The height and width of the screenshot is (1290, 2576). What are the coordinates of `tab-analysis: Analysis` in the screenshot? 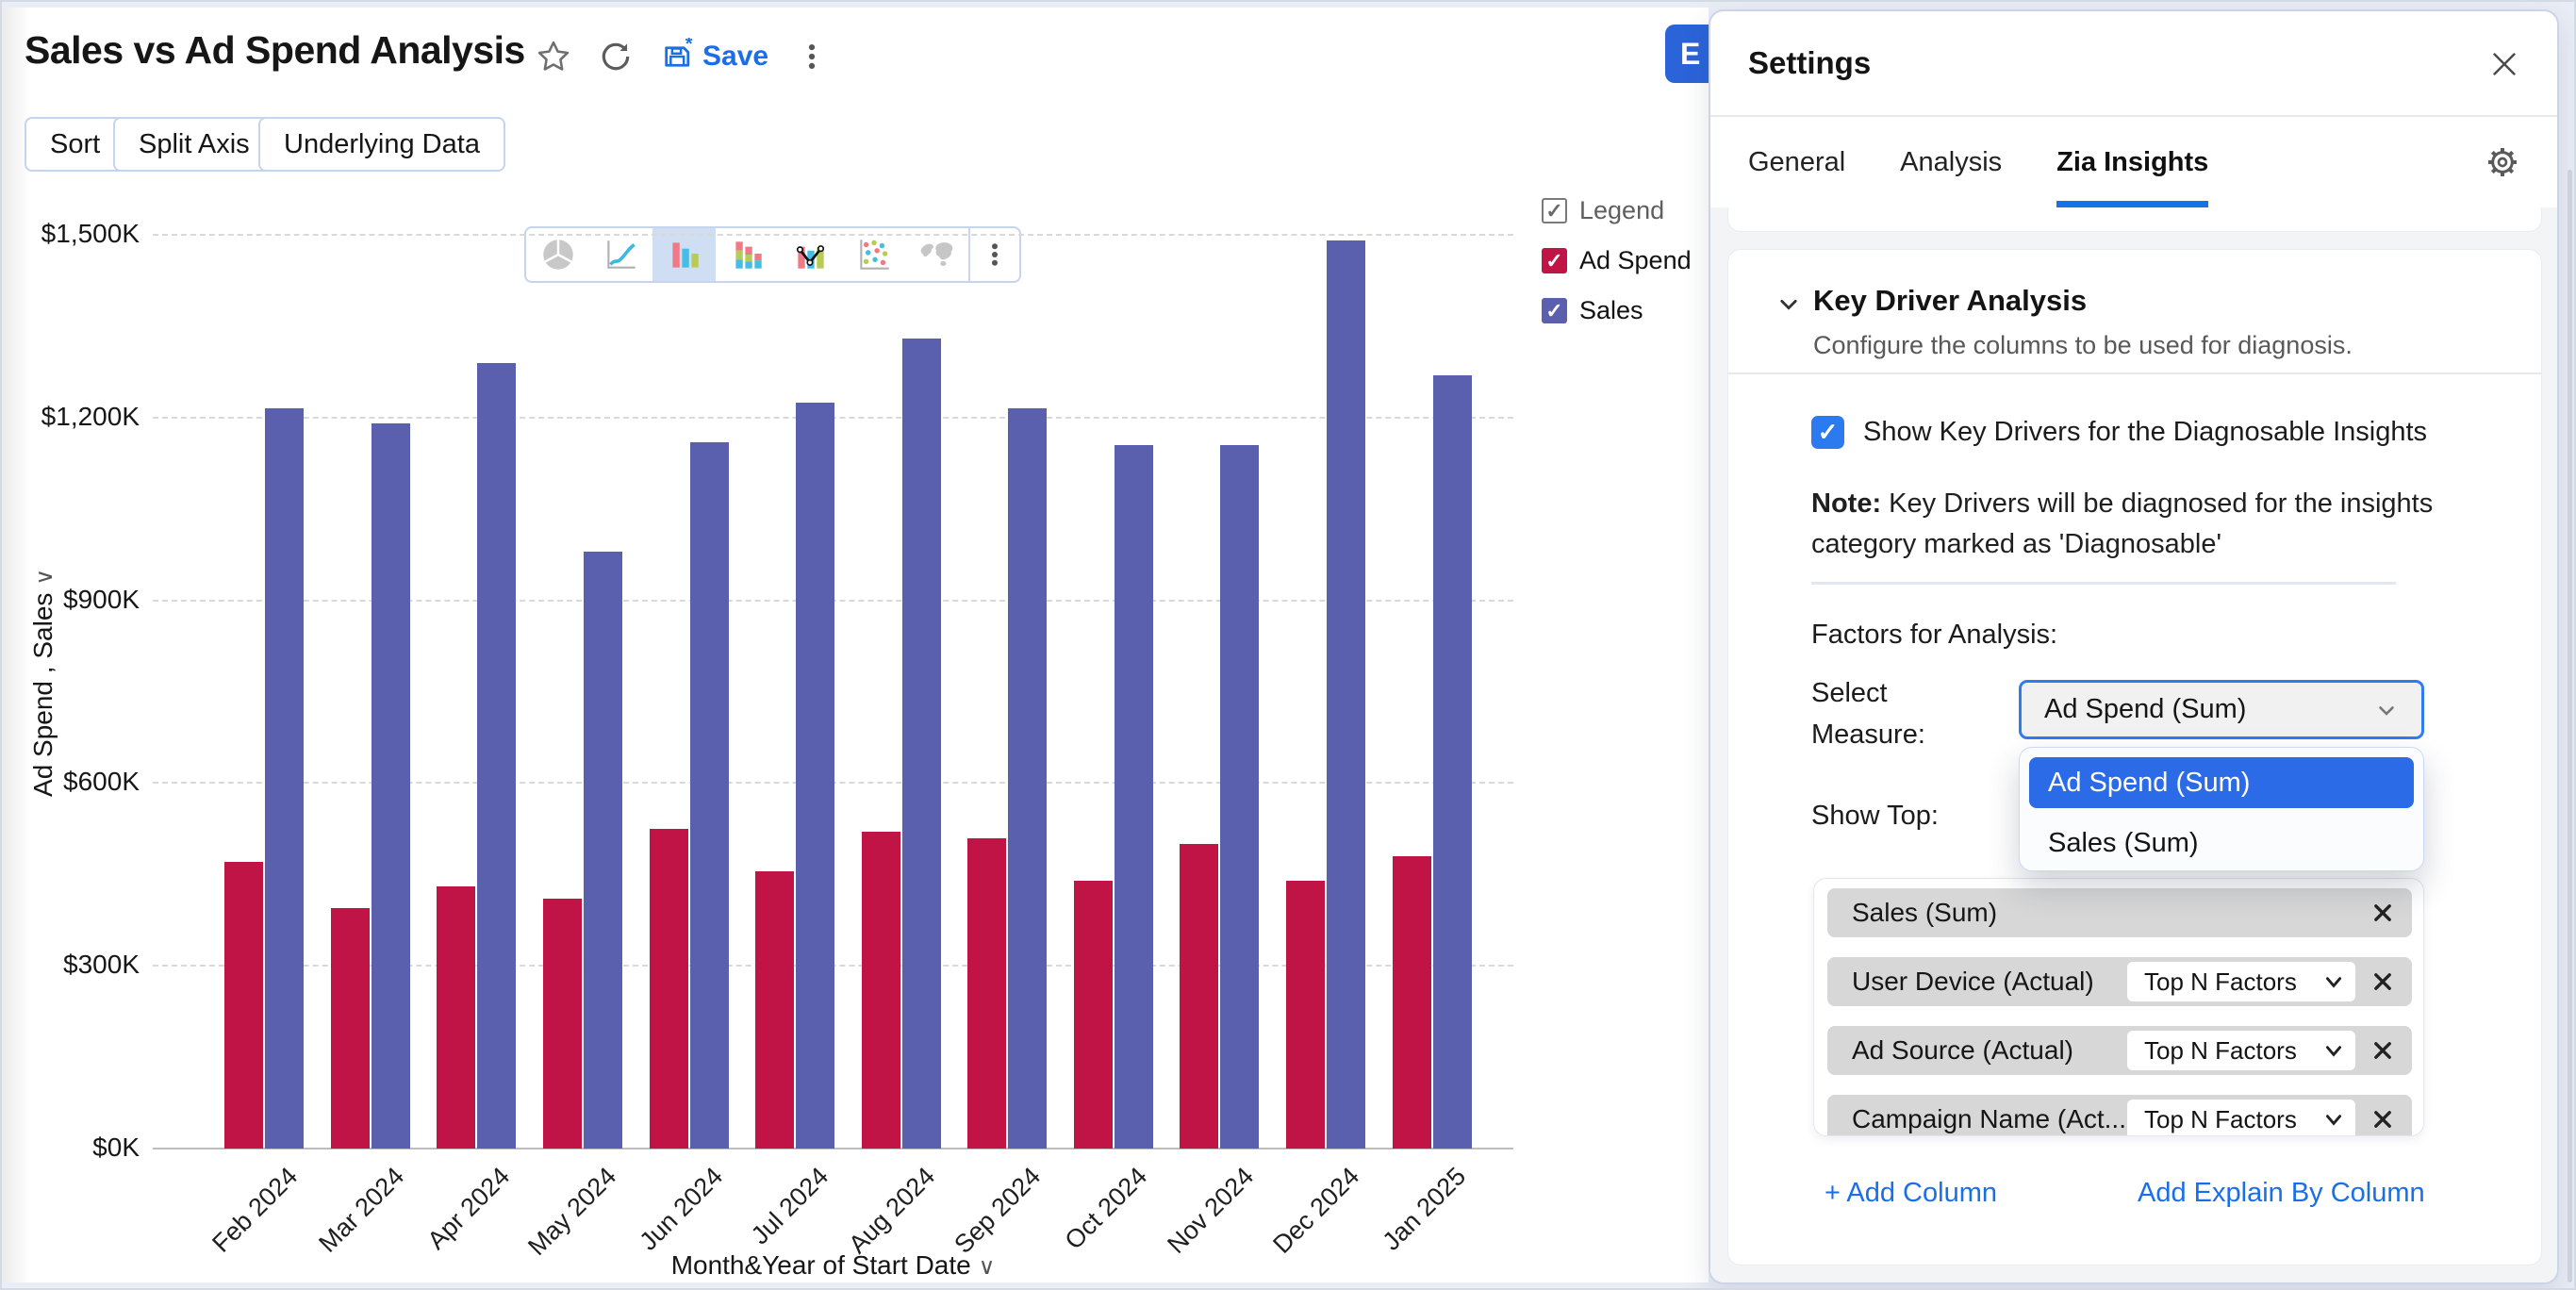 It's located at (1951, 161).